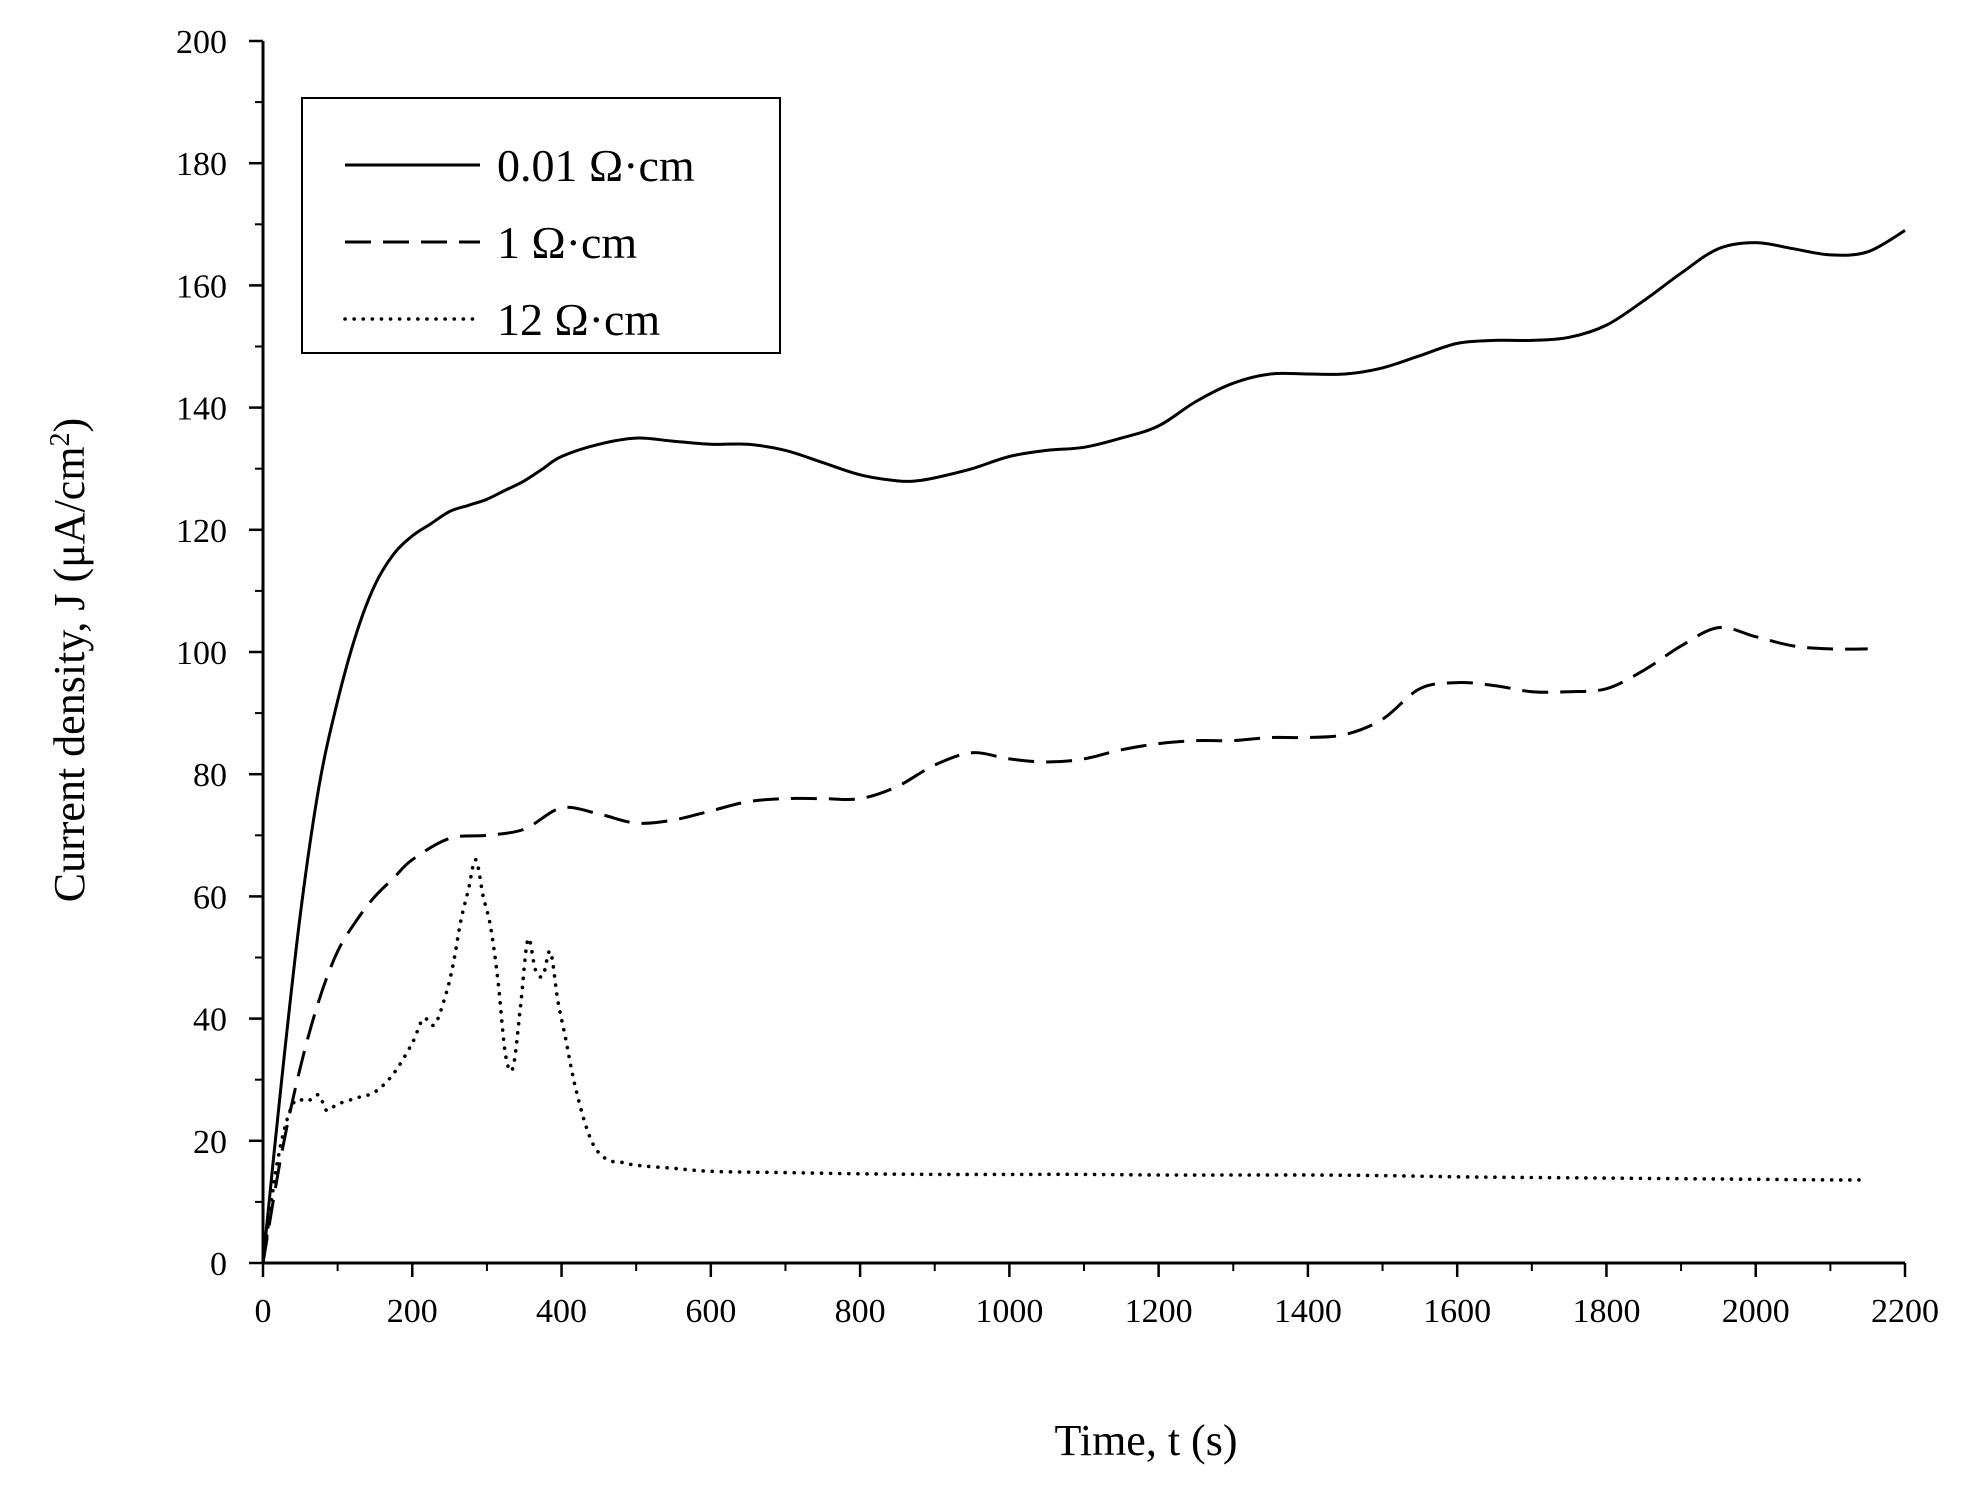 This screenshot has height=1487, width=1963. Describe the element at coordinates (1308, 1311) in the screenshot. I see `x-tick-label: 1400` at that location.